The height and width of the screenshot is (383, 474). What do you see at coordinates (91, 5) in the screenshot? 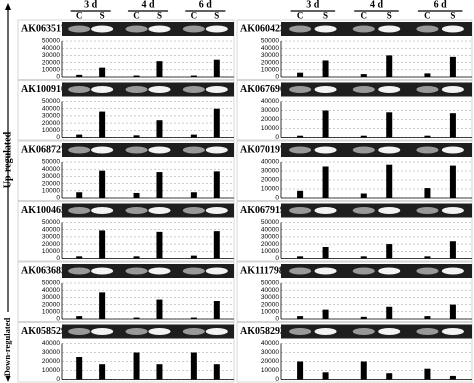
I see `group-label: 3 d` at bounding box center [91, 5].